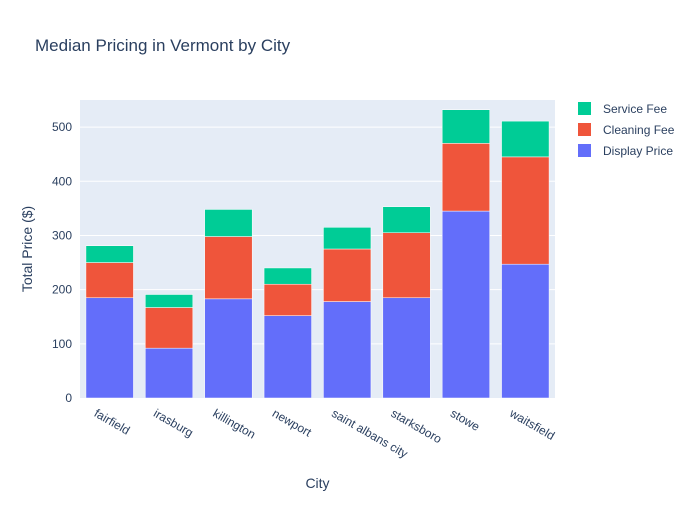  What do you see at coordinates (639, 130) in the screenshot?
I see `legend-label: Cleaning Fee` at bounding box center [639, 130].